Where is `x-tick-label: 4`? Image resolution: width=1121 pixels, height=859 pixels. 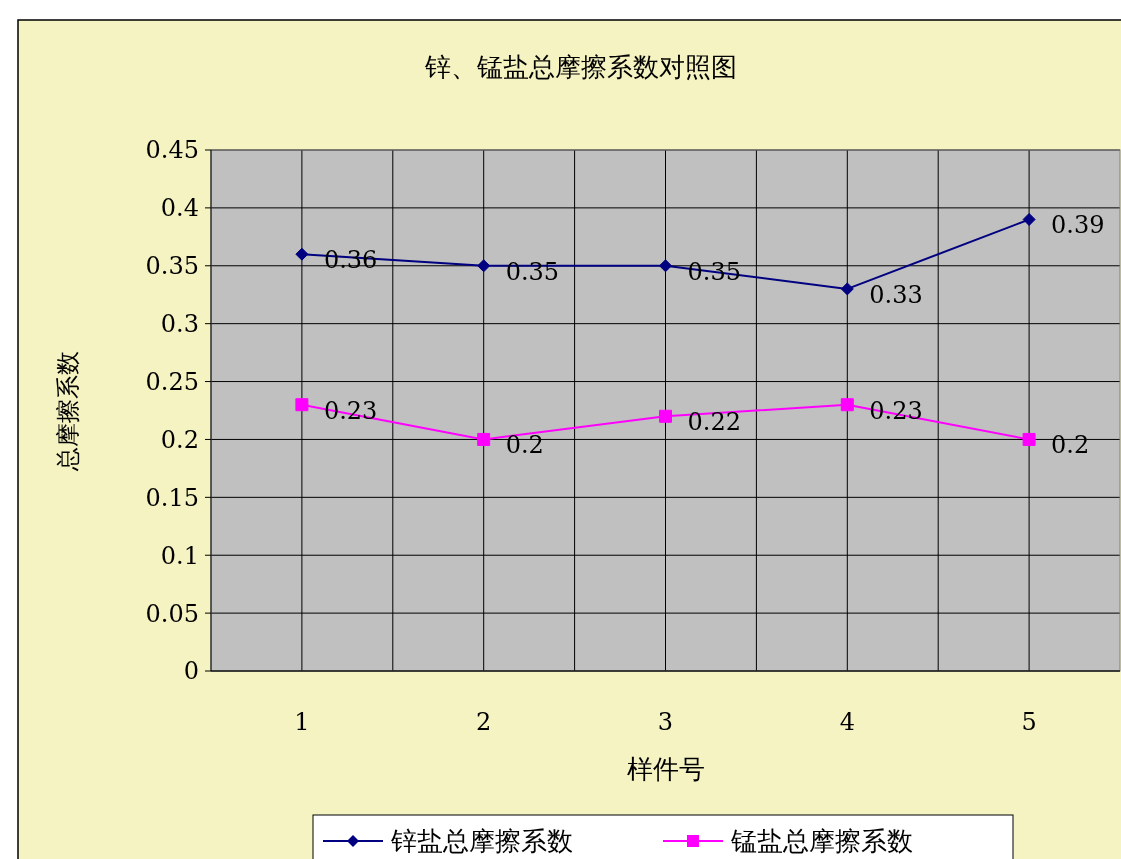 x-tick-label: 4 is located at coordinates (847, 722).